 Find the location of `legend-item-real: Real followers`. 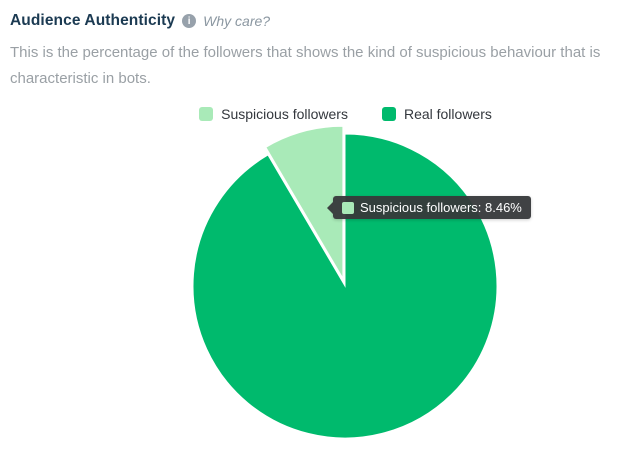

legend-item-real: Real followers is located at coordinates (436, 114).